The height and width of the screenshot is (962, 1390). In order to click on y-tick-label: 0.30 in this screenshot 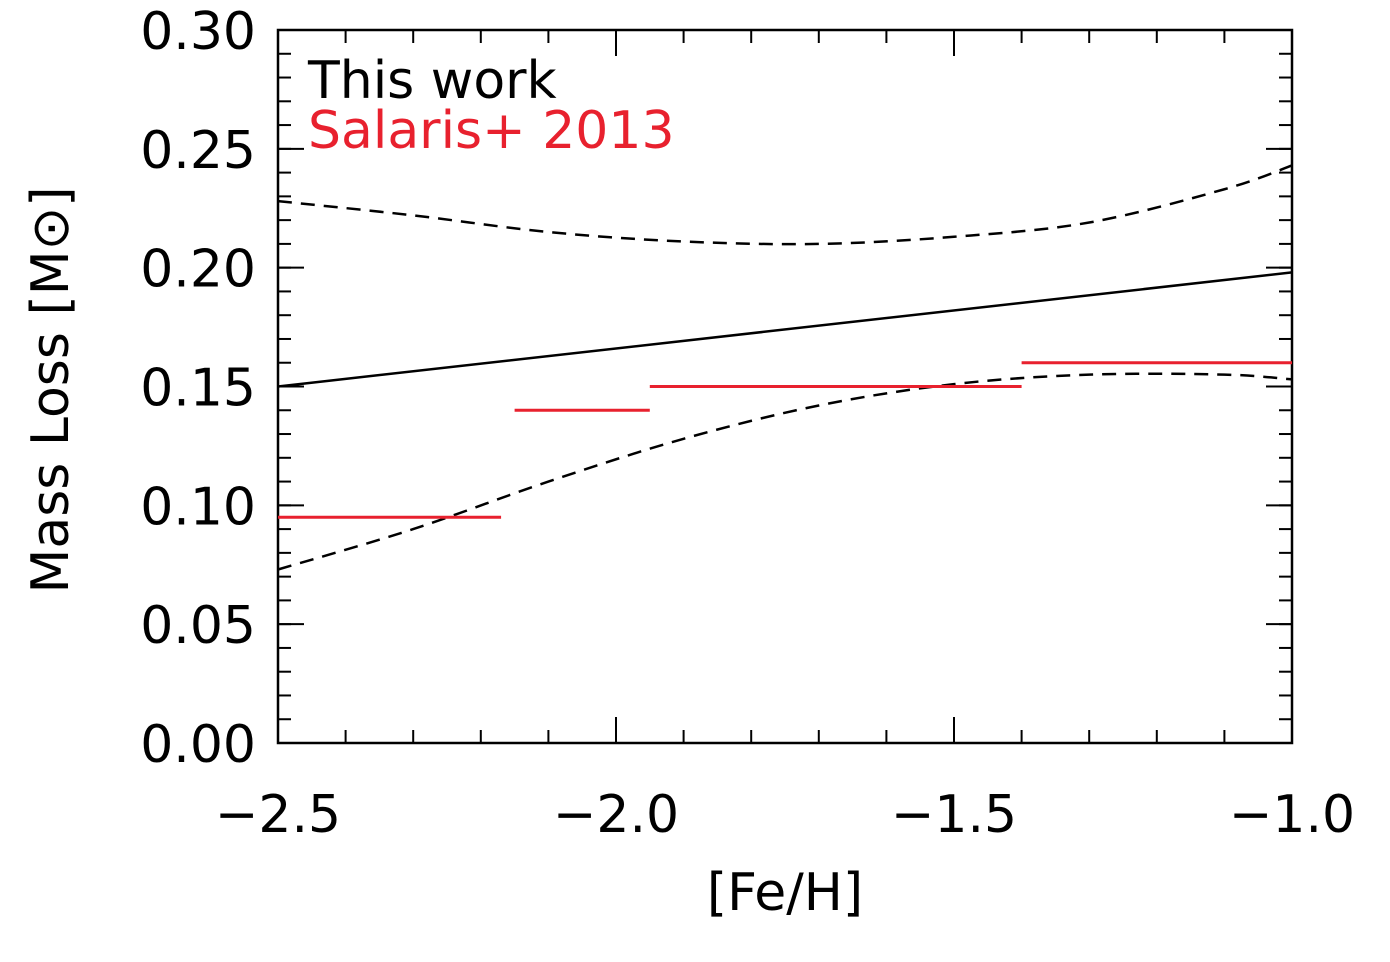, I will do `click(198, 32)`.